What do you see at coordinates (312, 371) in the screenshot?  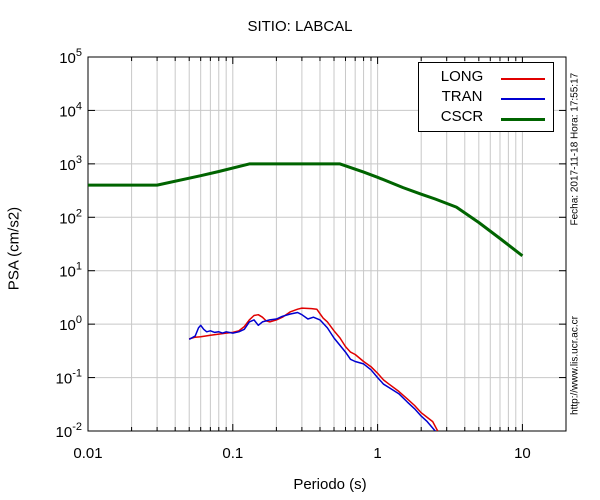 I see `series-line-tran` at bounding box center [312, 371].